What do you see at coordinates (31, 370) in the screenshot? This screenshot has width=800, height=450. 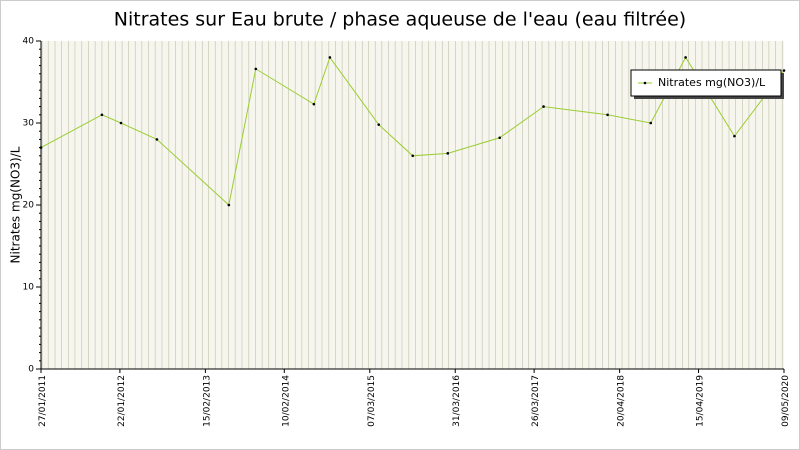 I see `y-tick-label: 0` at bounding box center [31, 370].